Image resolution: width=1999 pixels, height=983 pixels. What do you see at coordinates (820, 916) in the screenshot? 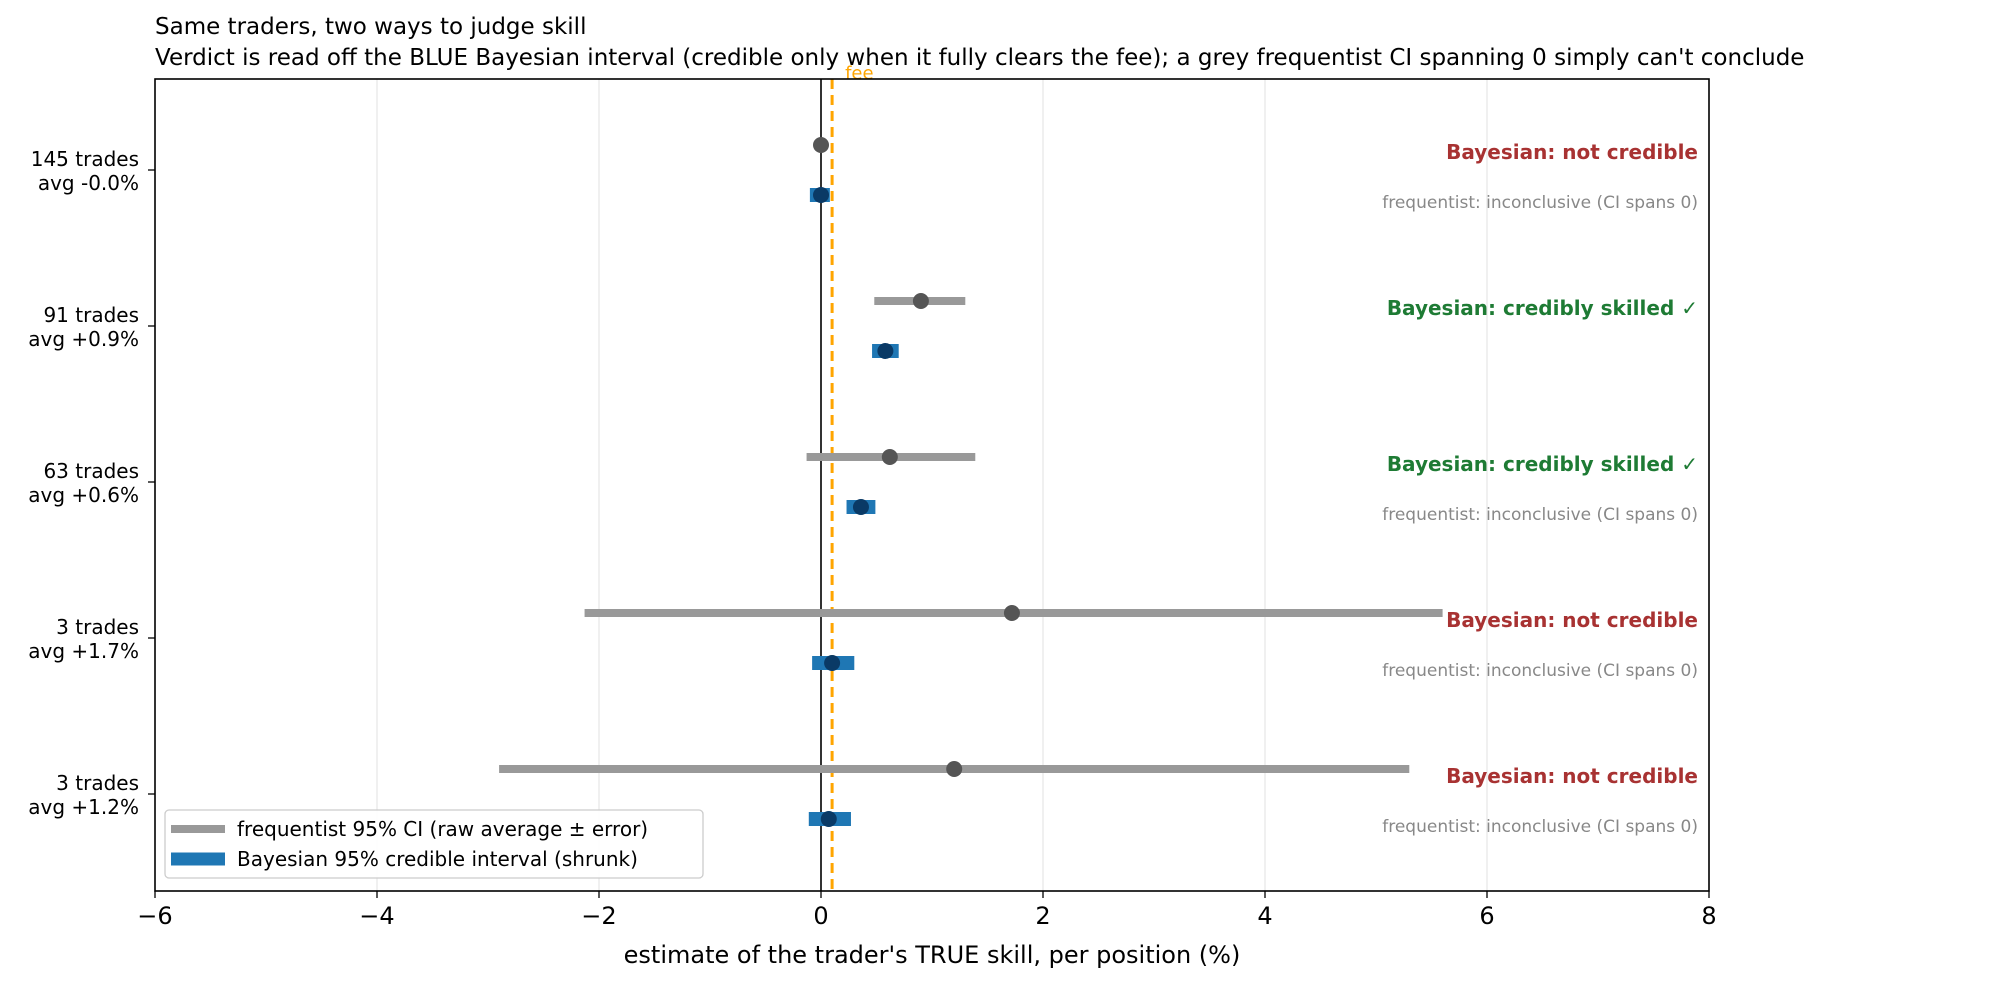
I see `x-tick-label: 0` at bounding box center [820, 916].